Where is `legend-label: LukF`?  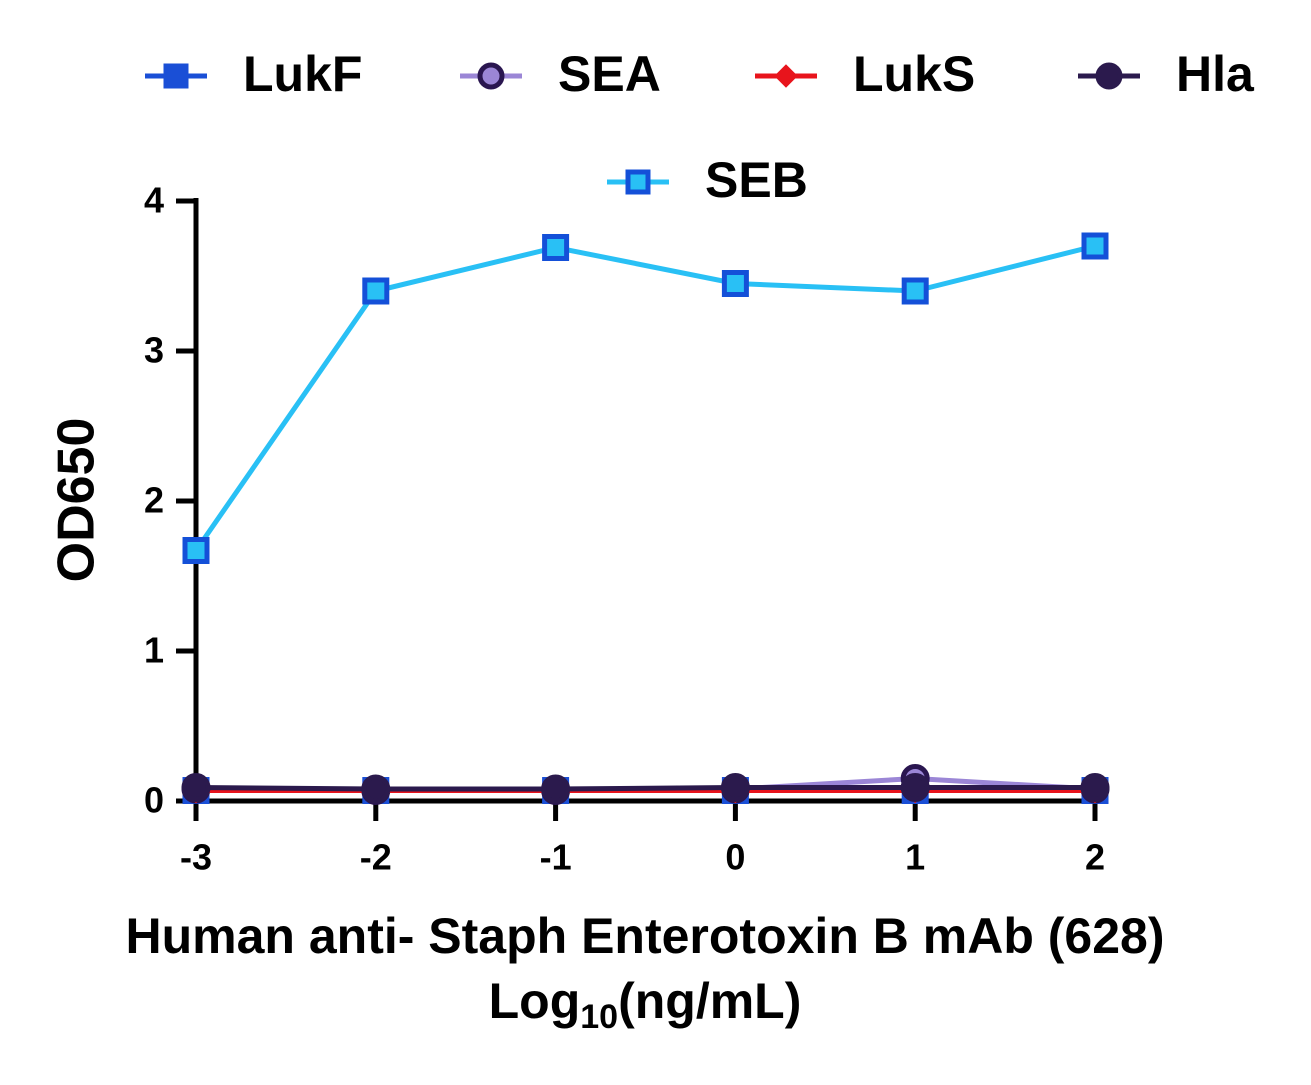
legend-label: LukF is located at coordinates (302, 74).